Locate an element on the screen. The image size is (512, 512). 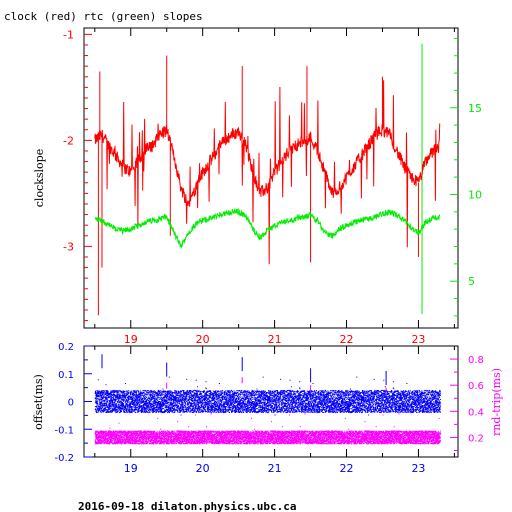
right-tick-label: 15 is located at coordinates (475, 108).